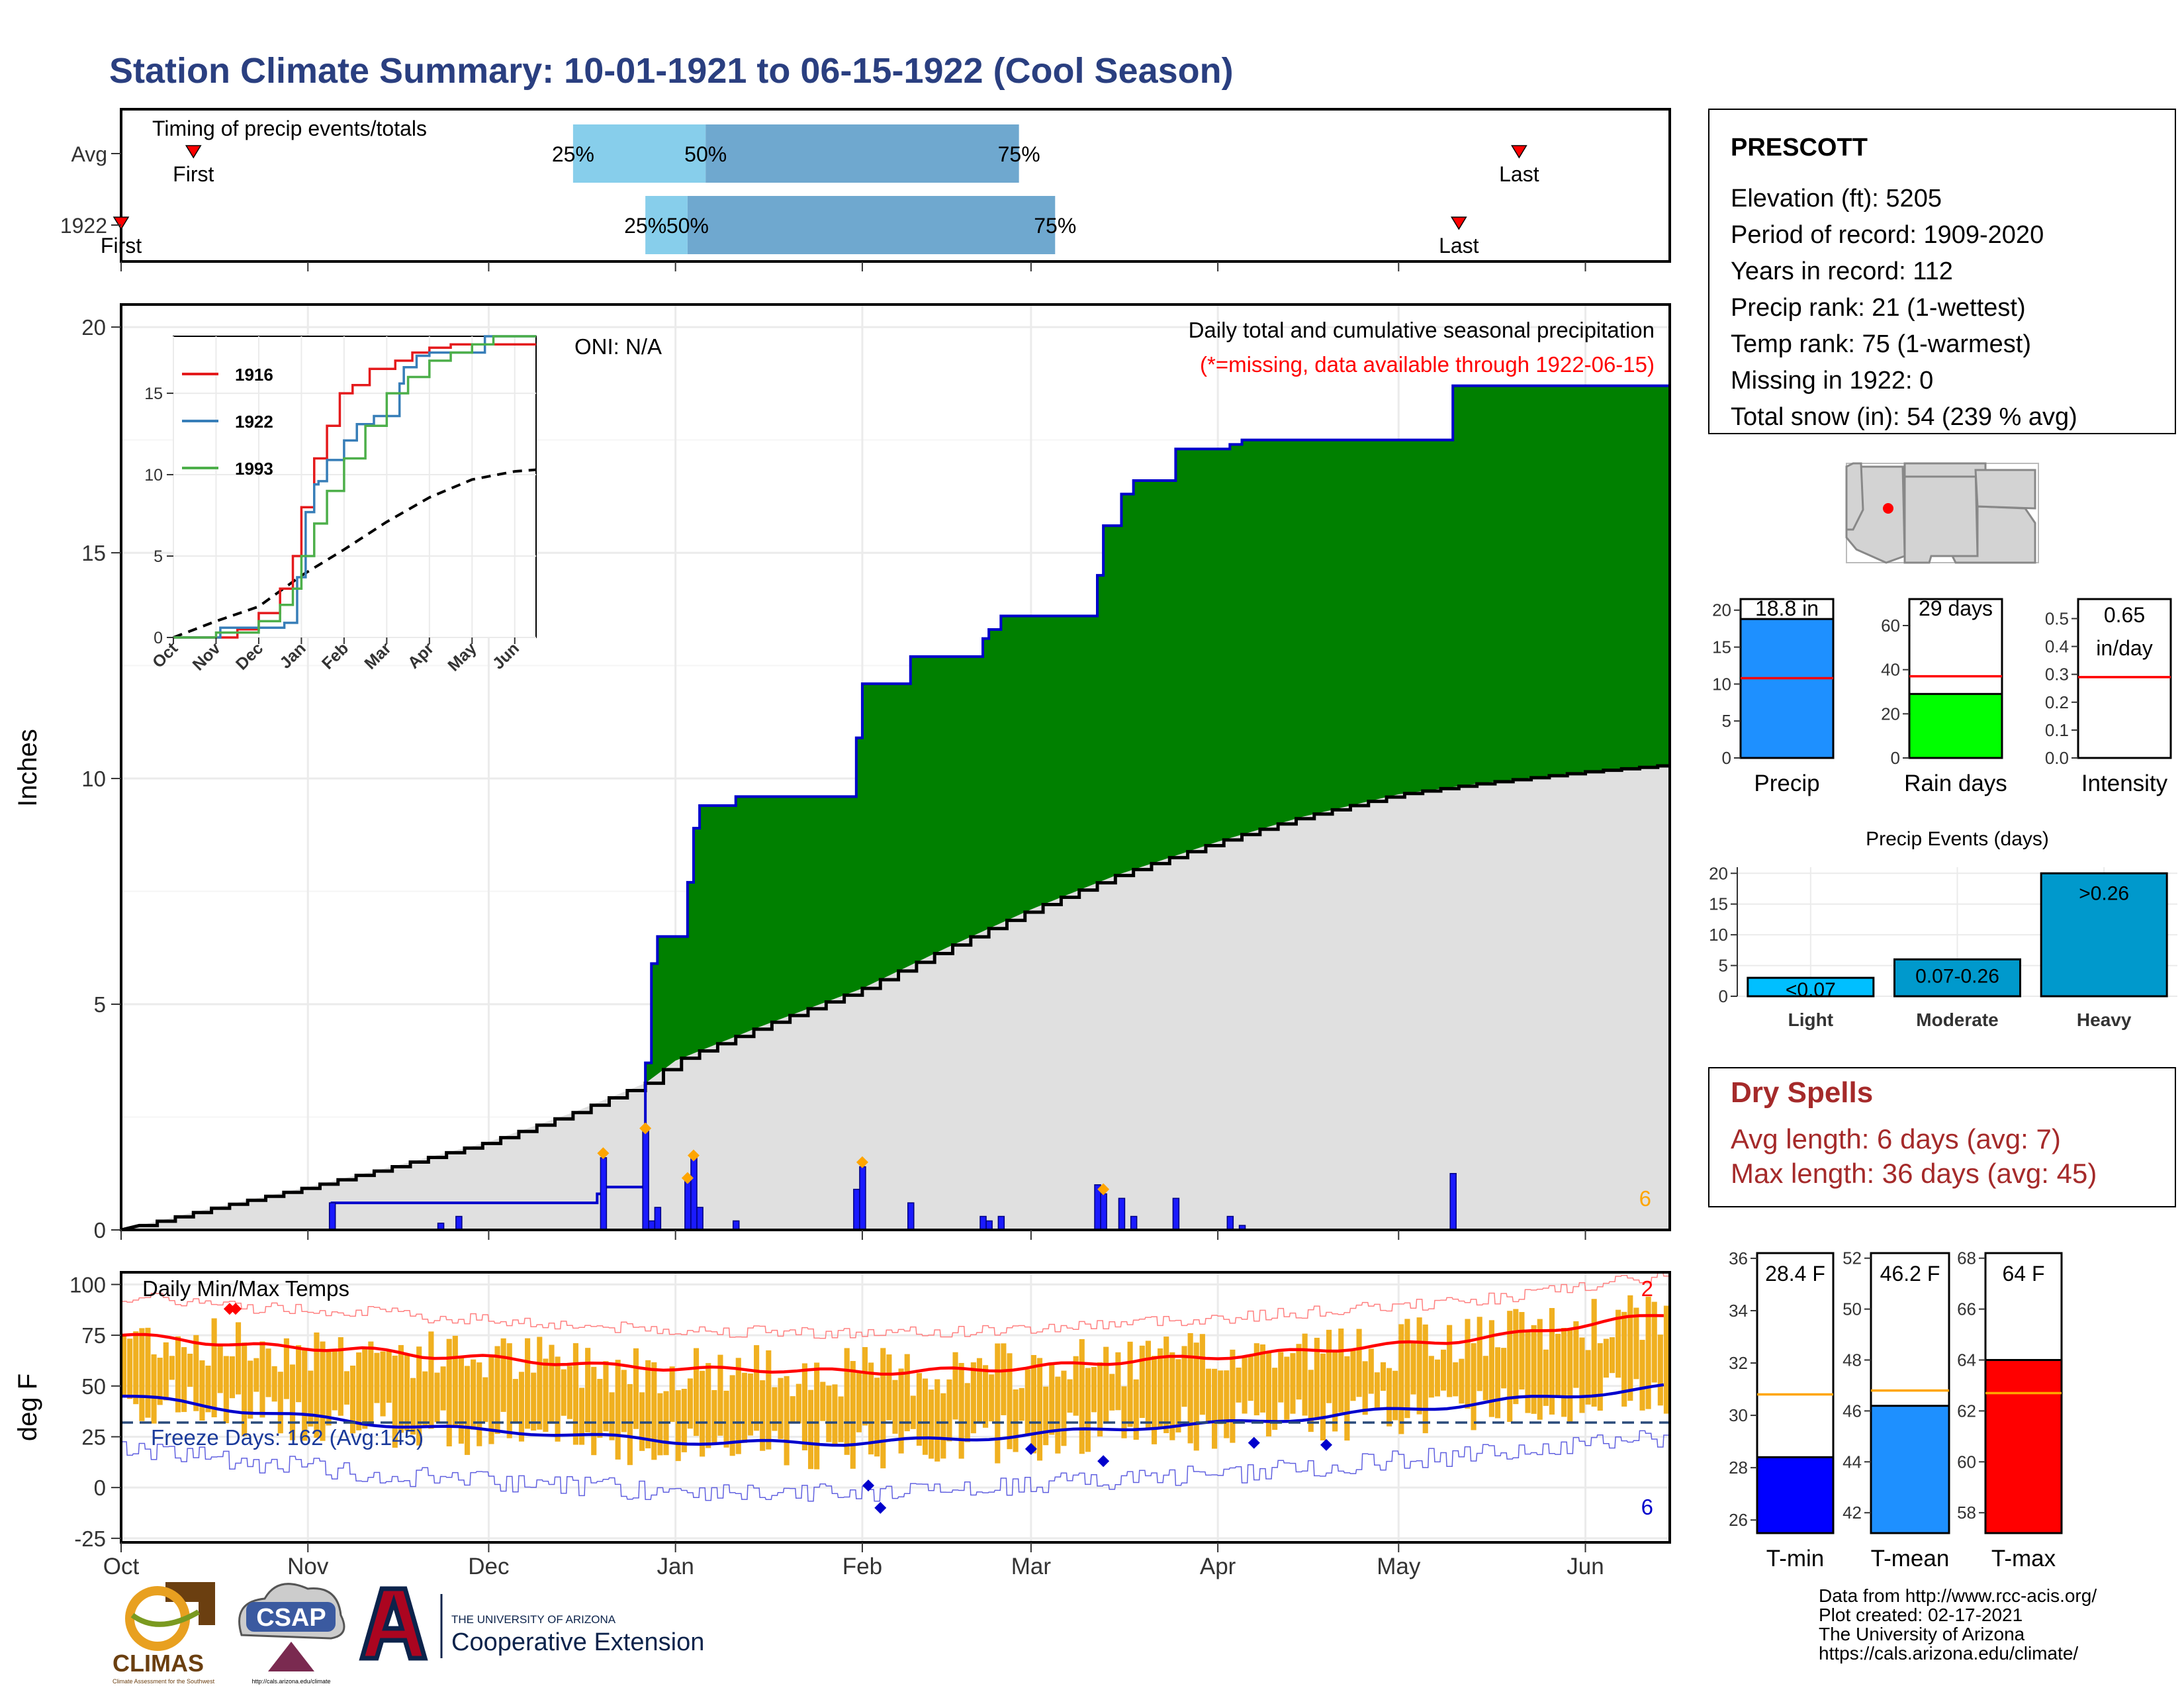 The height and width of the screenshot is (1688, 2184). I want to click on avg-tmin-line, so click(892, 1415).